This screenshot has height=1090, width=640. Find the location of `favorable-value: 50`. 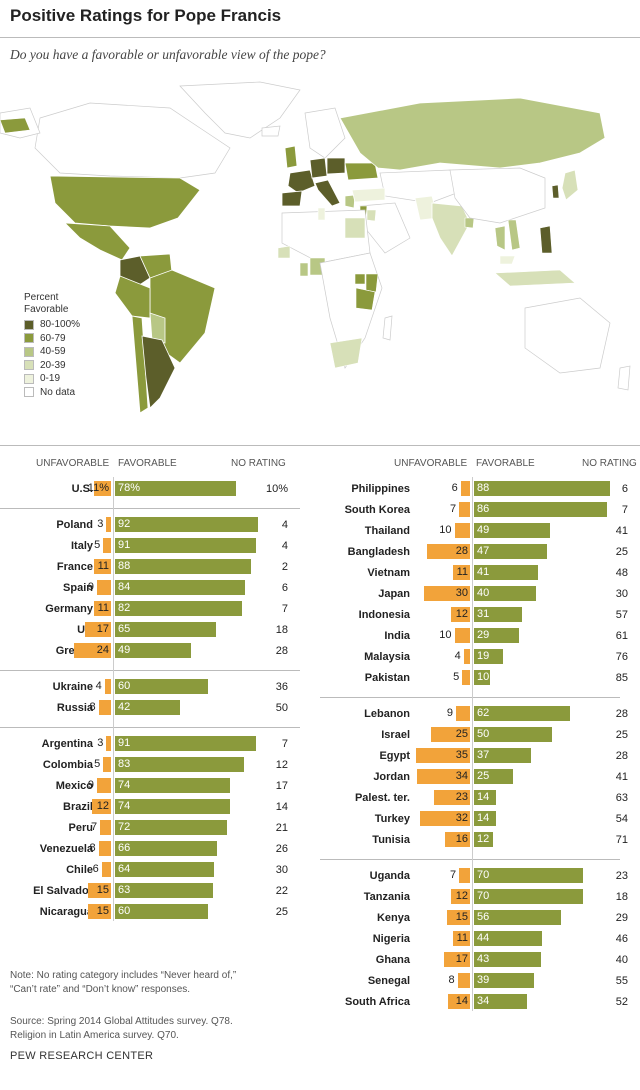

favorable-value: 50 is located at coordinates (483, 734).